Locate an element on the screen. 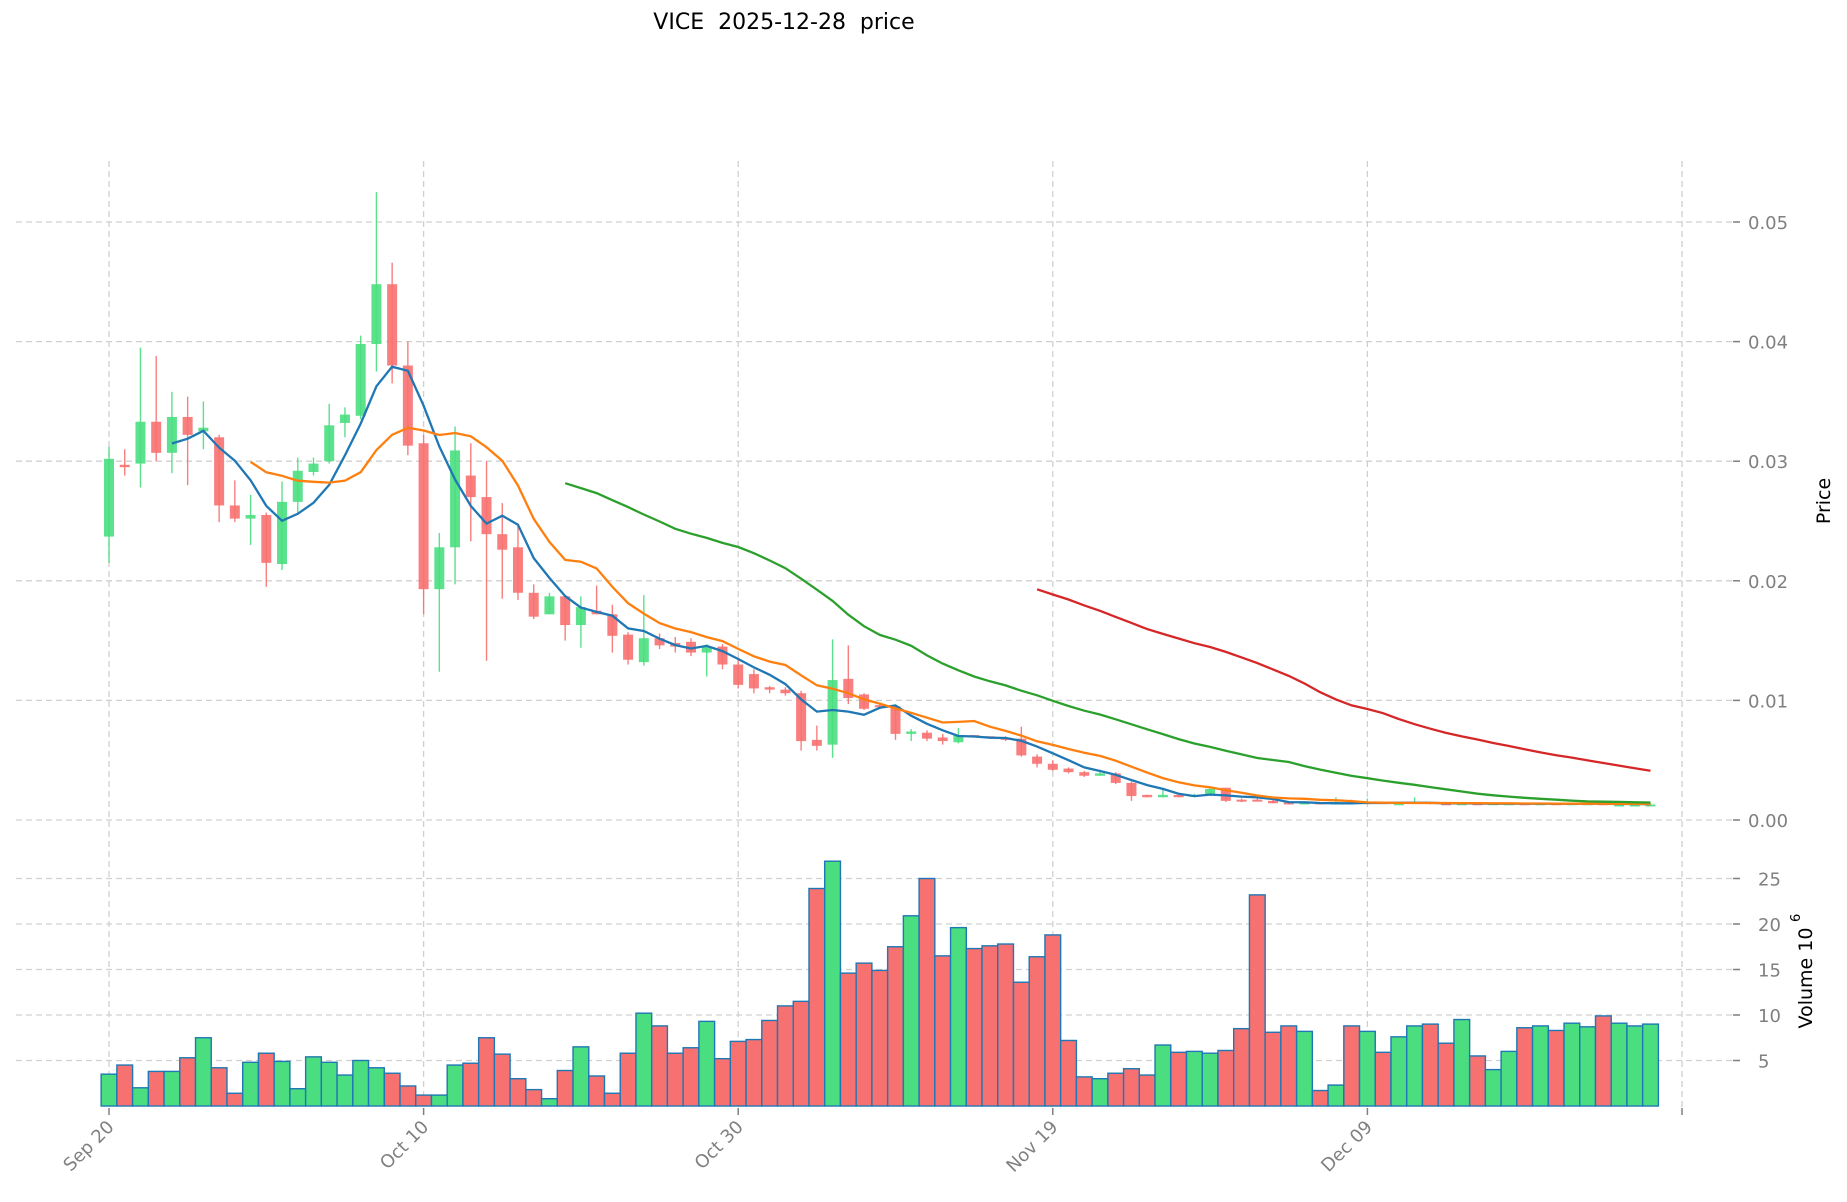  x-tick-label: Oct 10 is located at coordinates (404, 1145).